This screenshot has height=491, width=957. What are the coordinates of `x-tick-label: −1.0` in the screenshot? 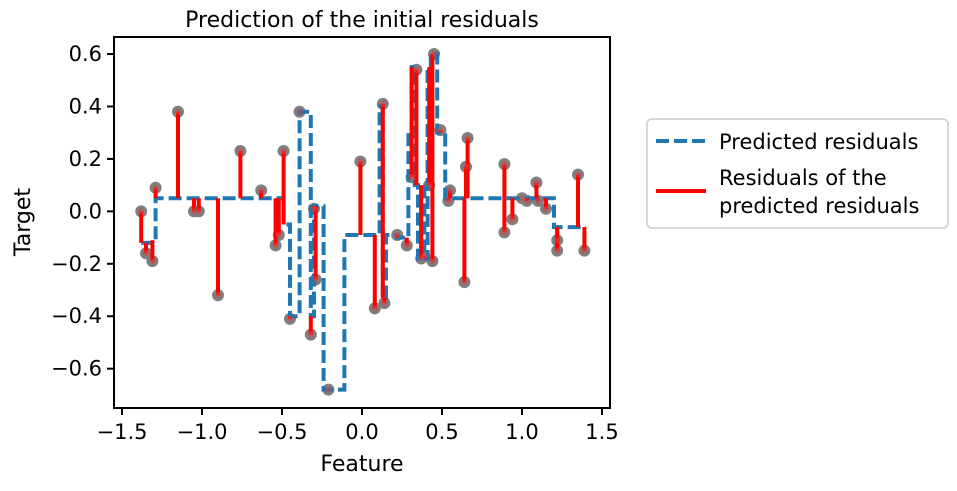 It's located at (202, 432).